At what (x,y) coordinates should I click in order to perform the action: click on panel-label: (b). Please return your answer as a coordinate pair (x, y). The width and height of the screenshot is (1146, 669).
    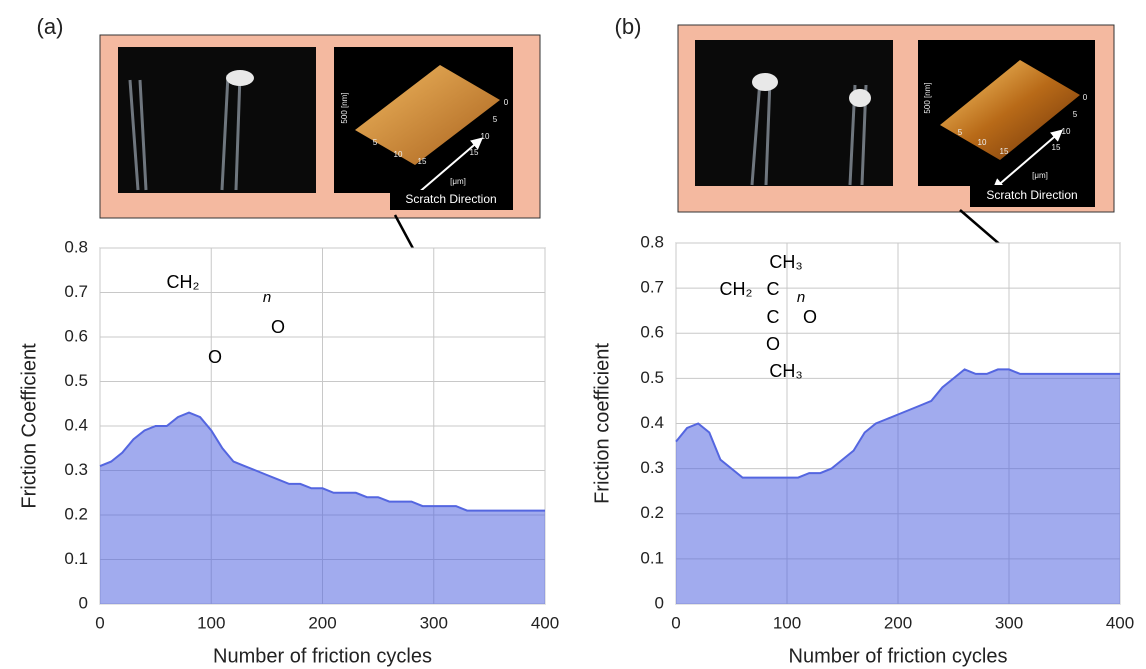
    Looking at the image, I should click on (628, 26).